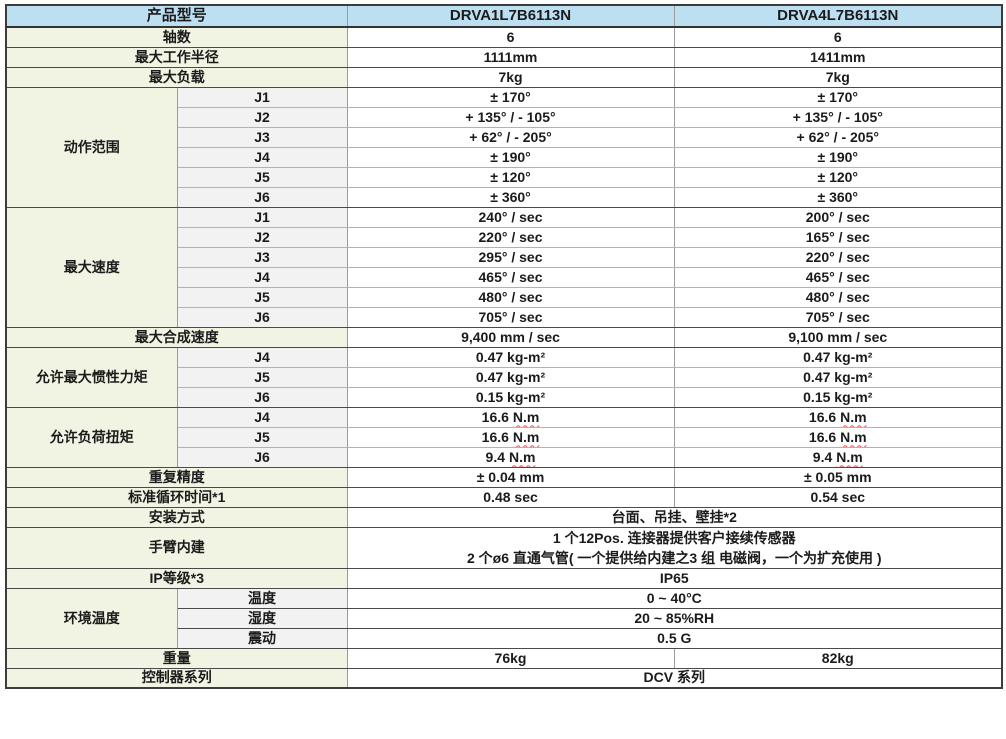 The width and height of the screenshot is (1006, 739). Describe the element at coordinates (91, 437) in the screenshot. I see `torque-label: 允许负荷扭矩` at that location.